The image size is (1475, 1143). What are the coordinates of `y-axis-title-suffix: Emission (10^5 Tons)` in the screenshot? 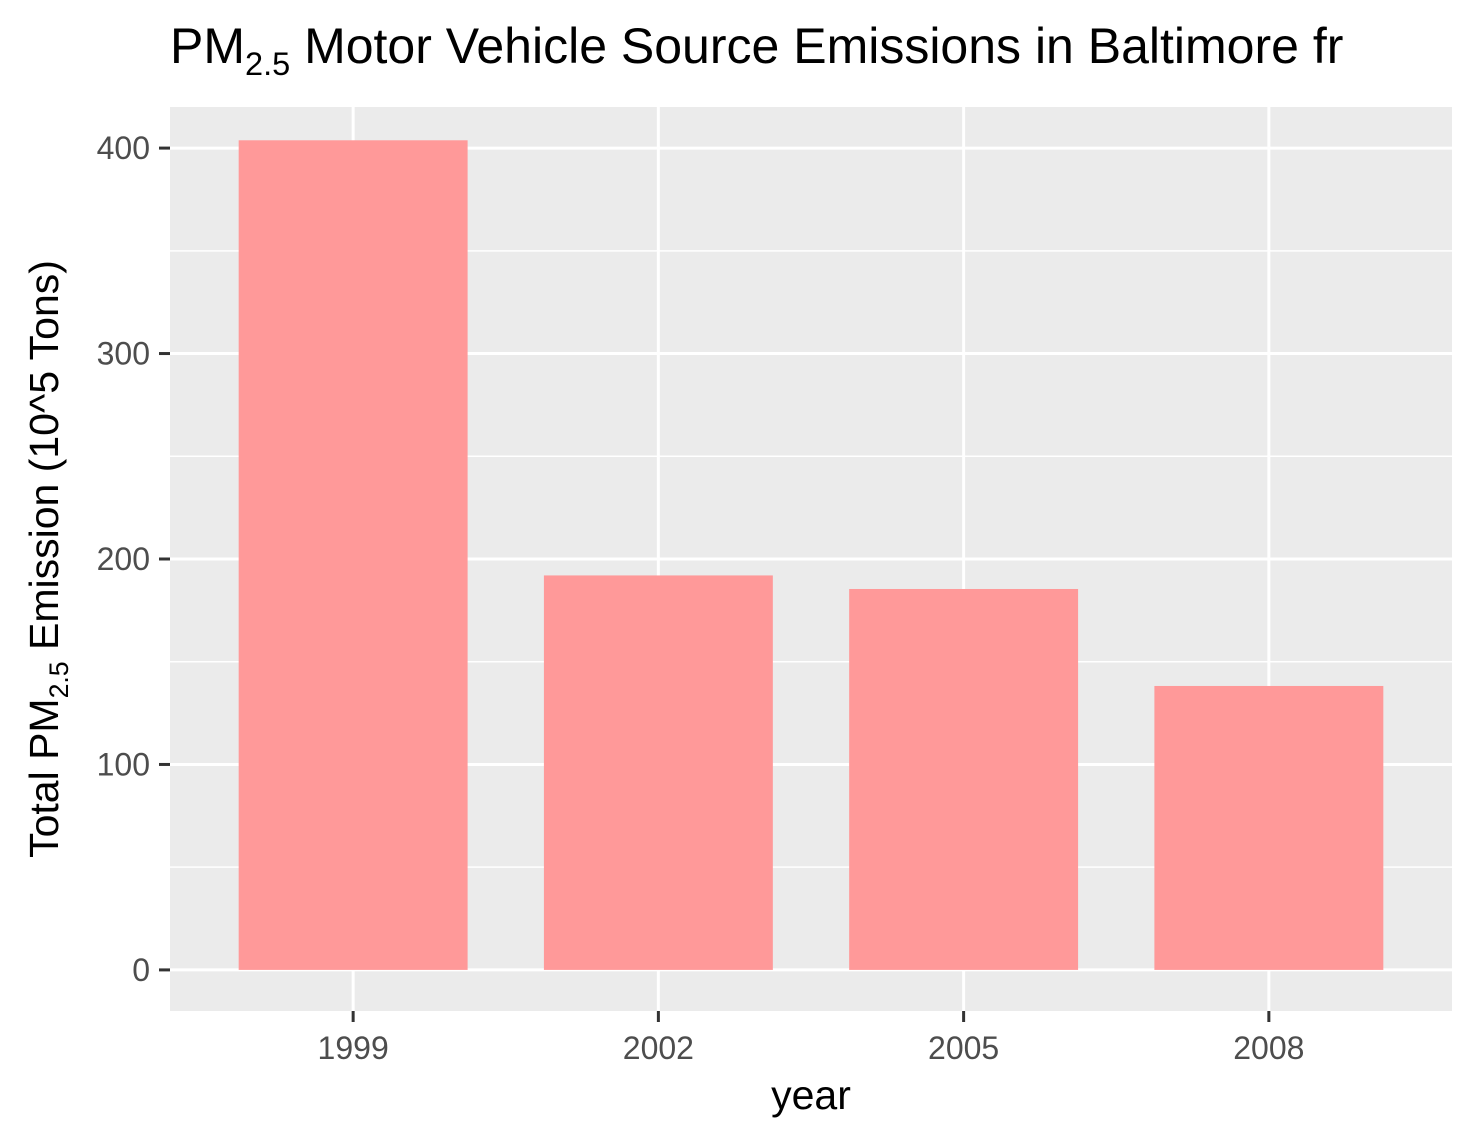 It's located at (44, 460).